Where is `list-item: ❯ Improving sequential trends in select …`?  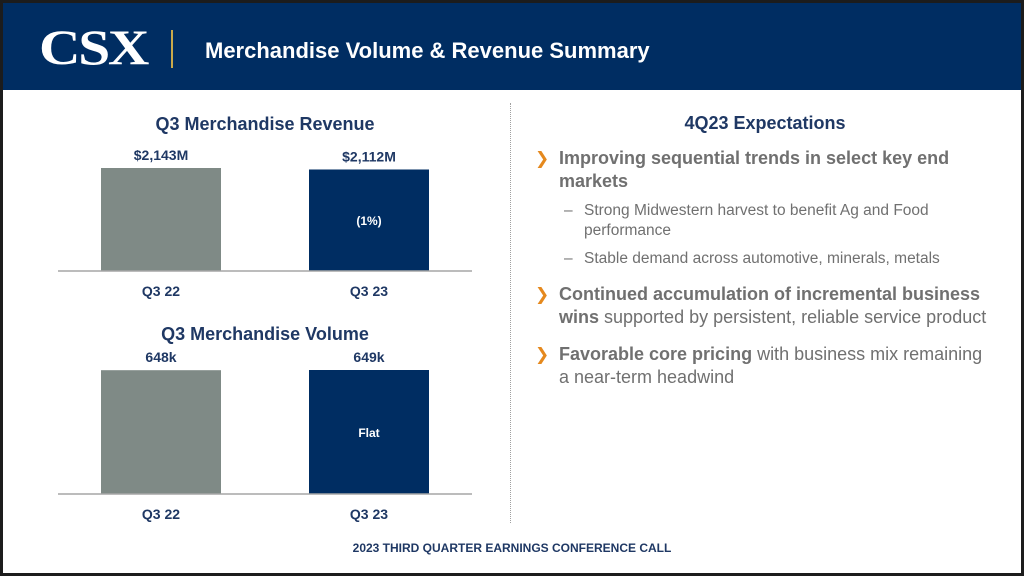 list-item: ❯ Improving sequential trends in select … is located at coordinates (762, 170).